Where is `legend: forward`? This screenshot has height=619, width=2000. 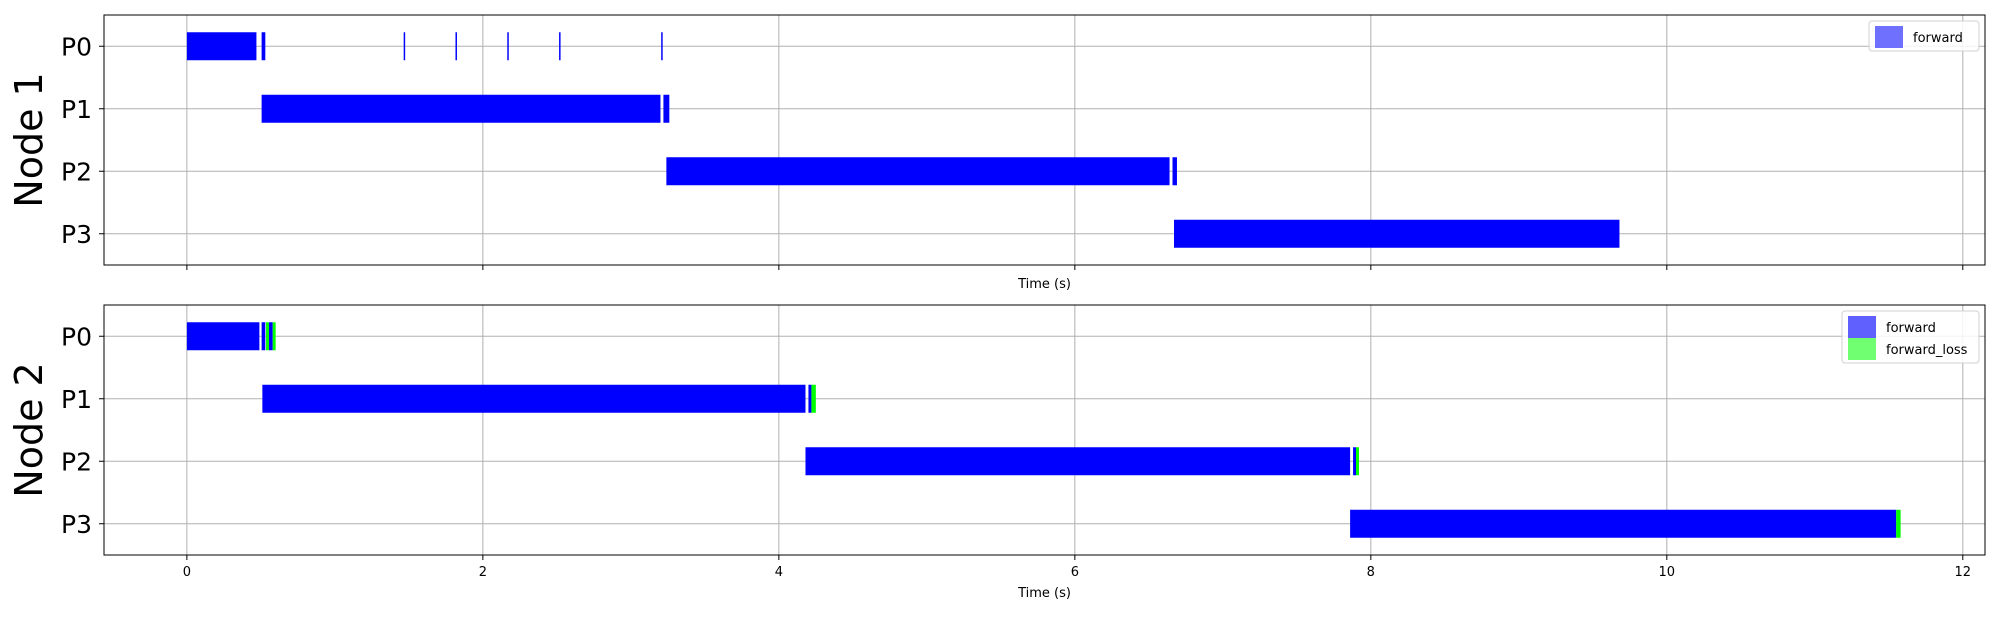 legend: forward is located at coordinates (1924, 36).